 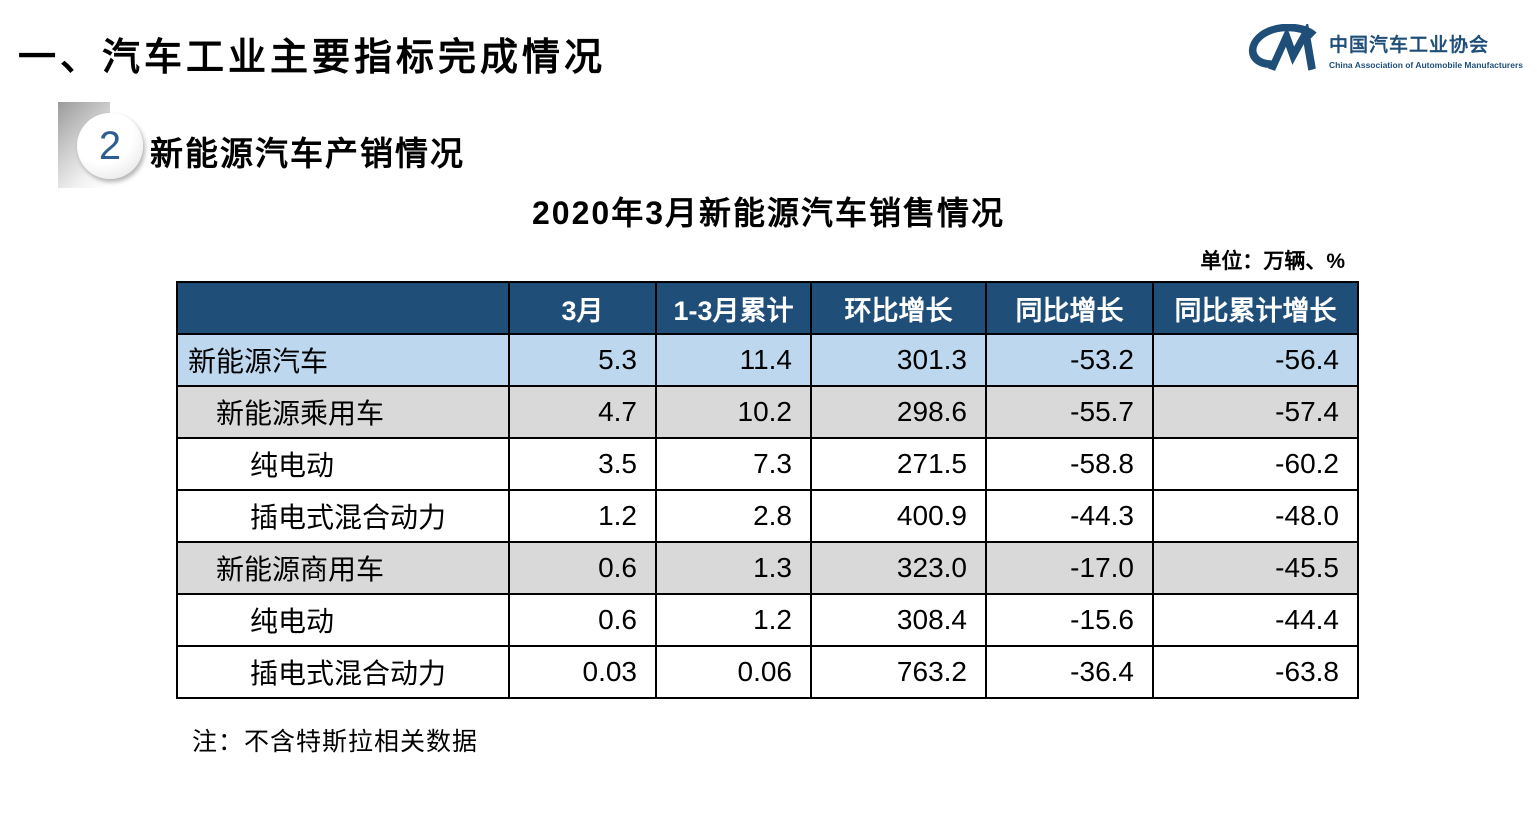 I want to click on column-header: 1-3月累计, so click(x=733, y=308).